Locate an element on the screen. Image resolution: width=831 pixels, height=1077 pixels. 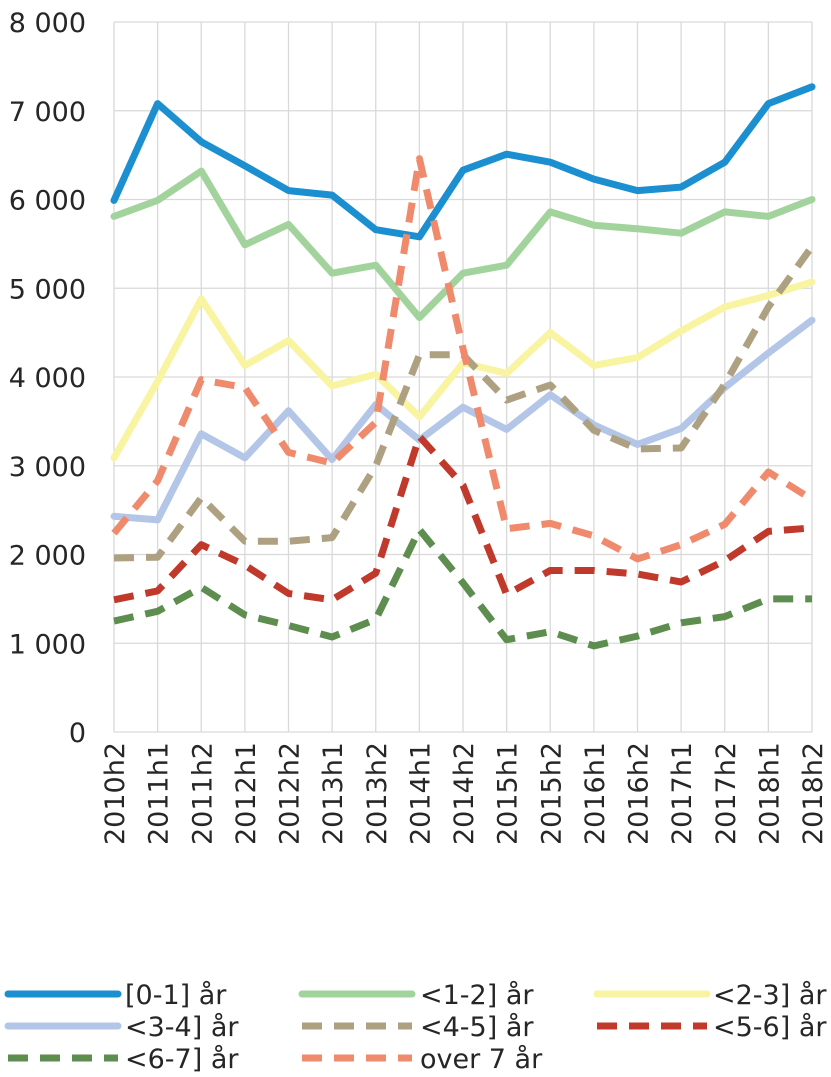
x-tick-label: 2015h1 is located at coordinates (508, 793).